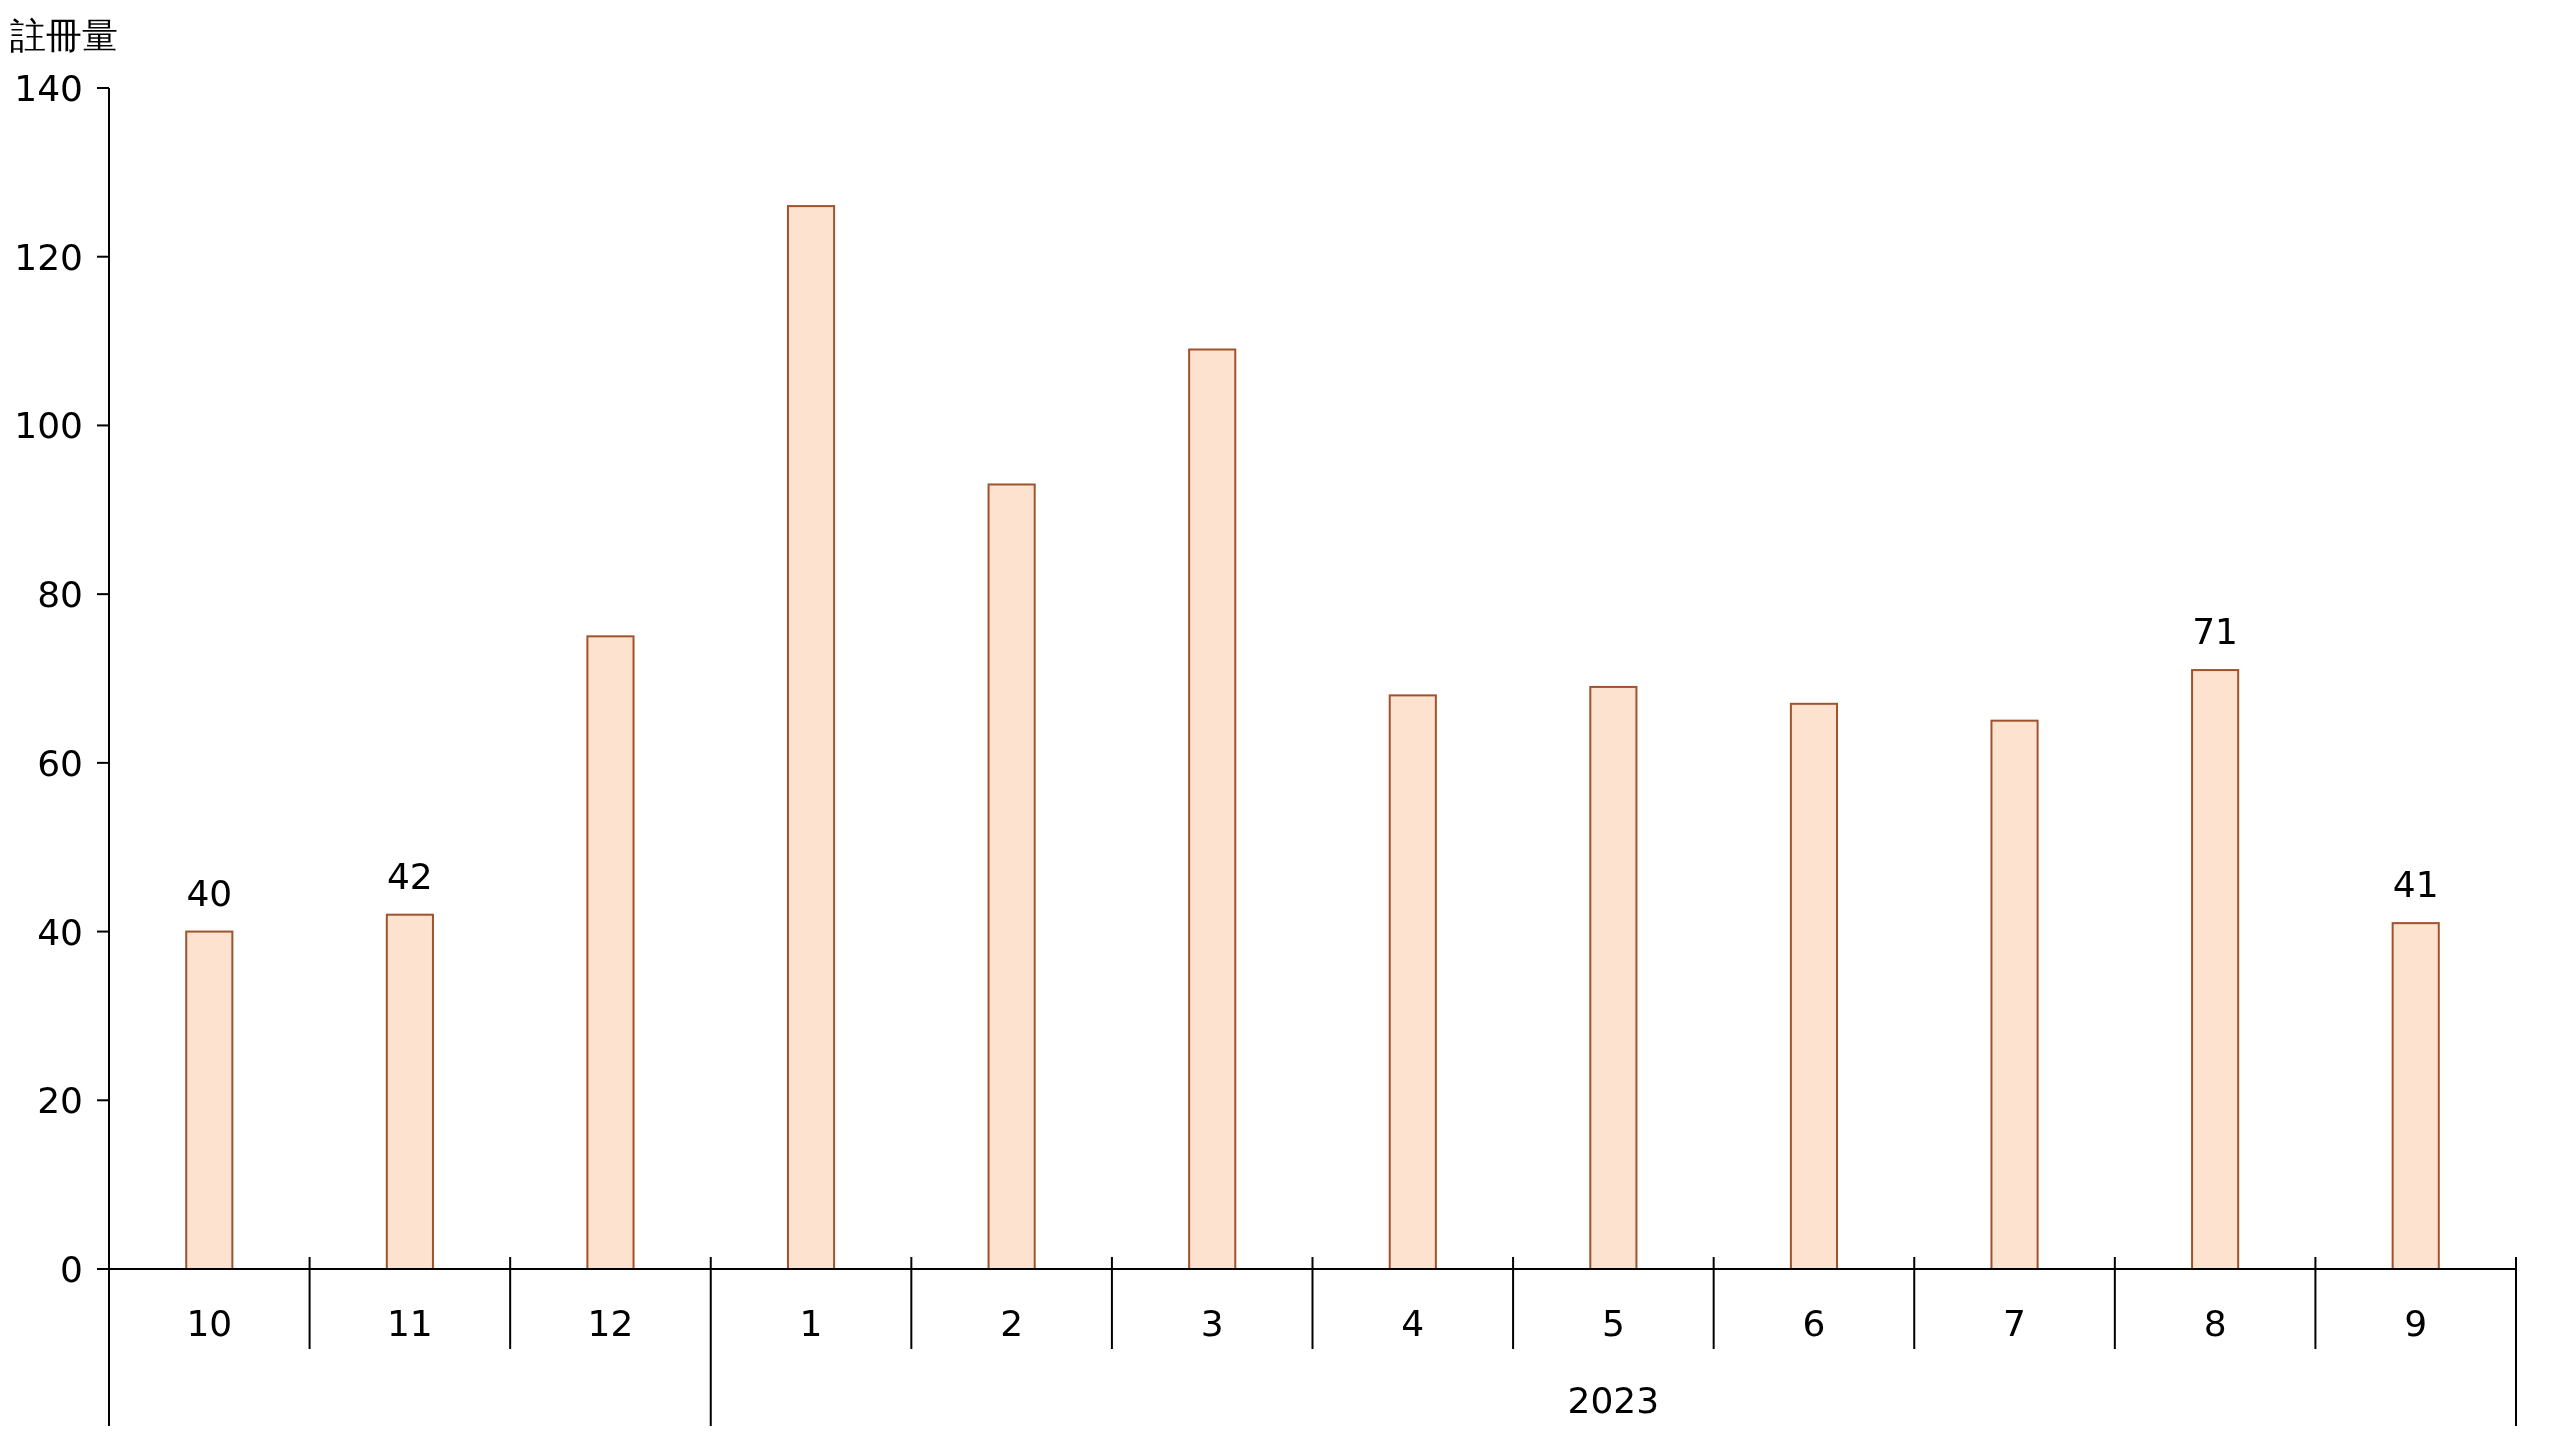 Image resolution: width=2560 pixels, height=1440 pixels. What do you see at coordinates (1814, 1323) in the screenshot?
I see `x-tick-label: 6` at bounding box center [1814, 1323].